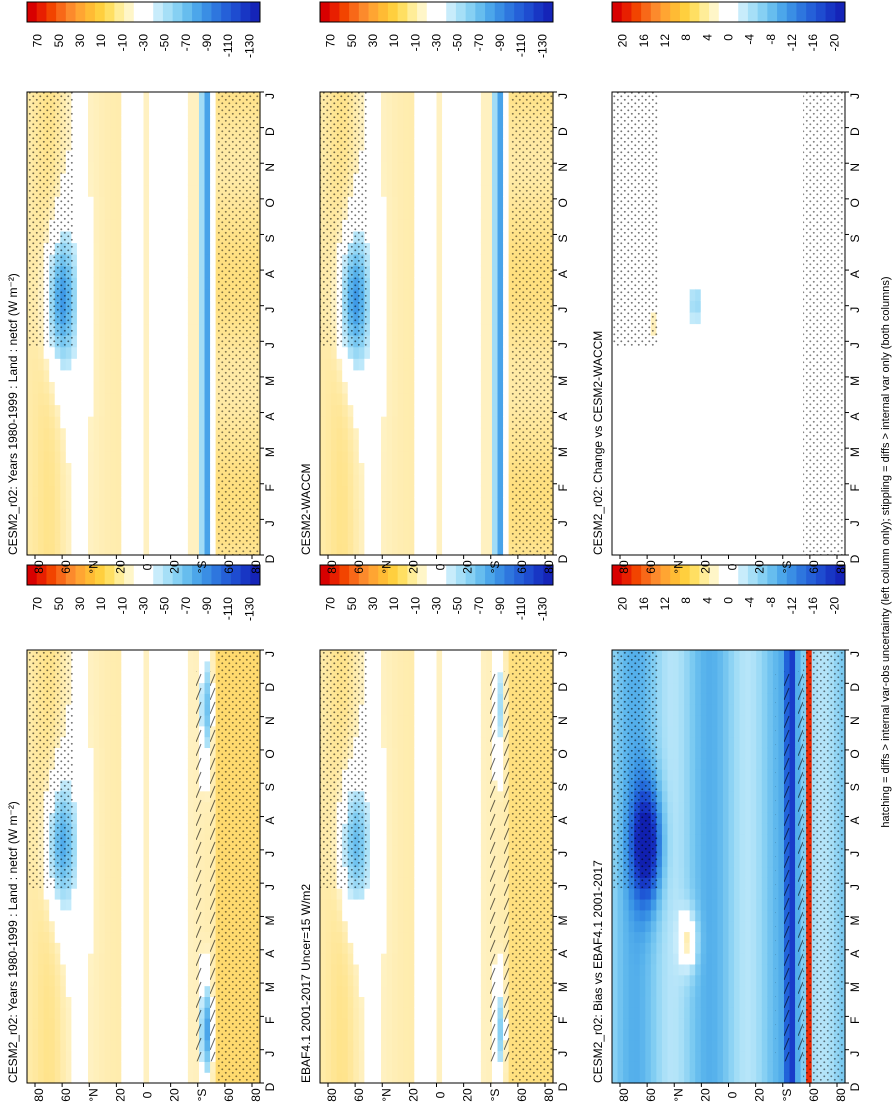 Image resolution: width=895 pixels, height=1105 pixels. I want to click on lat-tick-label: °N, so click(93, 1094).